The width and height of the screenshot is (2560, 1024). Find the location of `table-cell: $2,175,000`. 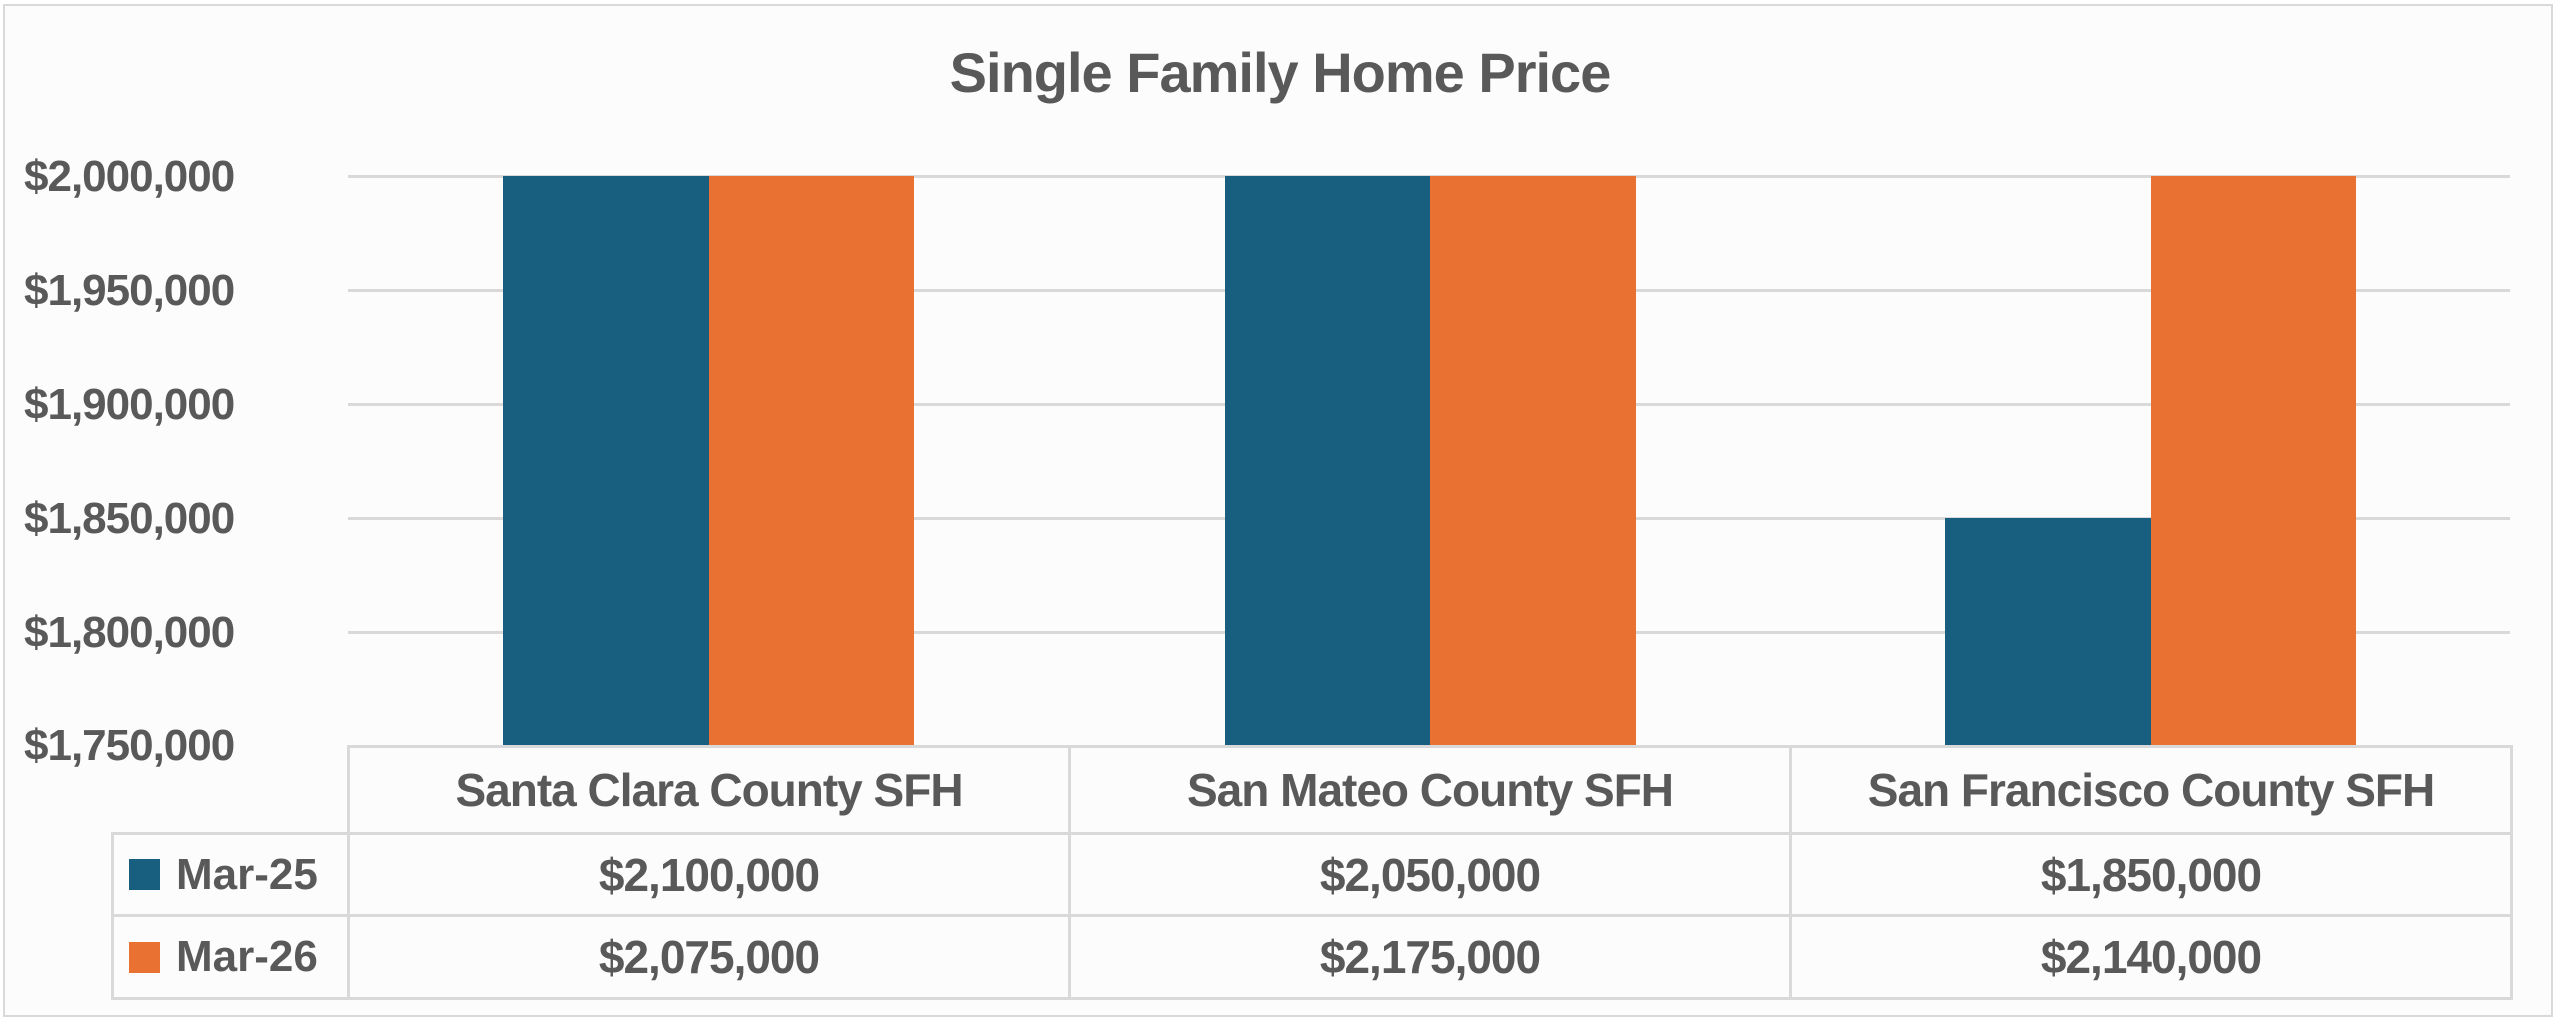

table-cell: $2,175,000 is located at coordinates (1430, 957).